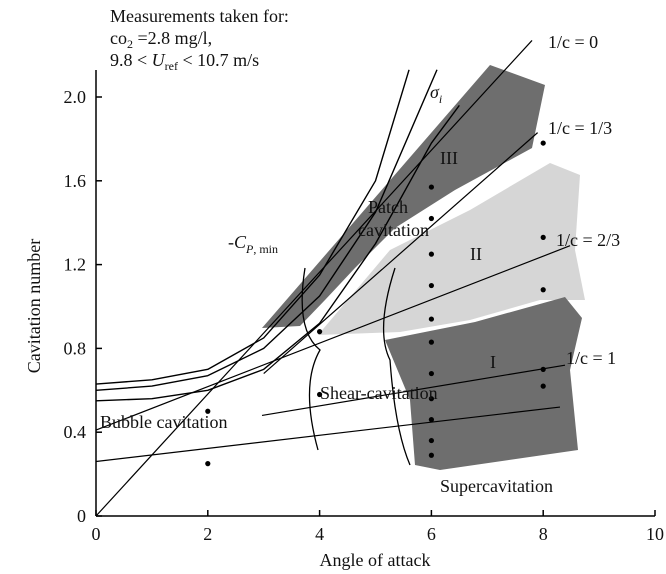 The width and height of the screenshot is (666, 574). What do you see at coordinates (388, 207) in the screenshot?
I see `region-name: Patch` at bounding box center [388, 207].